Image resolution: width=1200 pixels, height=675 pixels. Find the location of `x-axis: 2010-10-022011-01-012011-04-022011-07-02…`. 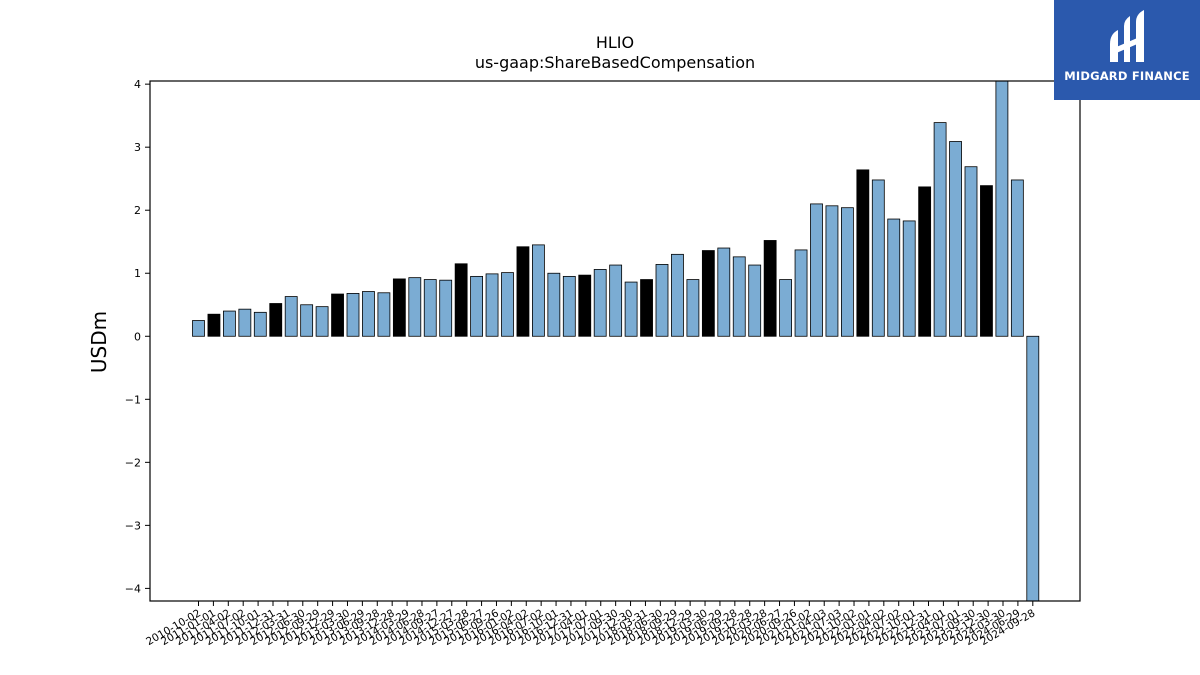

x-axis: 2010-10-022011-01-012011-04-022011-07-02… is located at coordinates (590, 624).